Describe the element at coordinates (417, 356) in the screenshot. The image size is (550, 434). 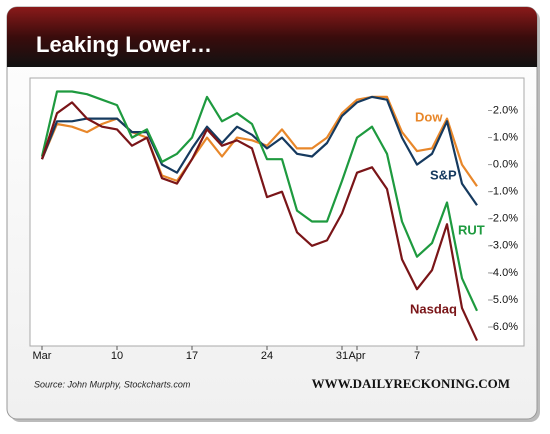
I see `x-tick-label: 7` at that location.